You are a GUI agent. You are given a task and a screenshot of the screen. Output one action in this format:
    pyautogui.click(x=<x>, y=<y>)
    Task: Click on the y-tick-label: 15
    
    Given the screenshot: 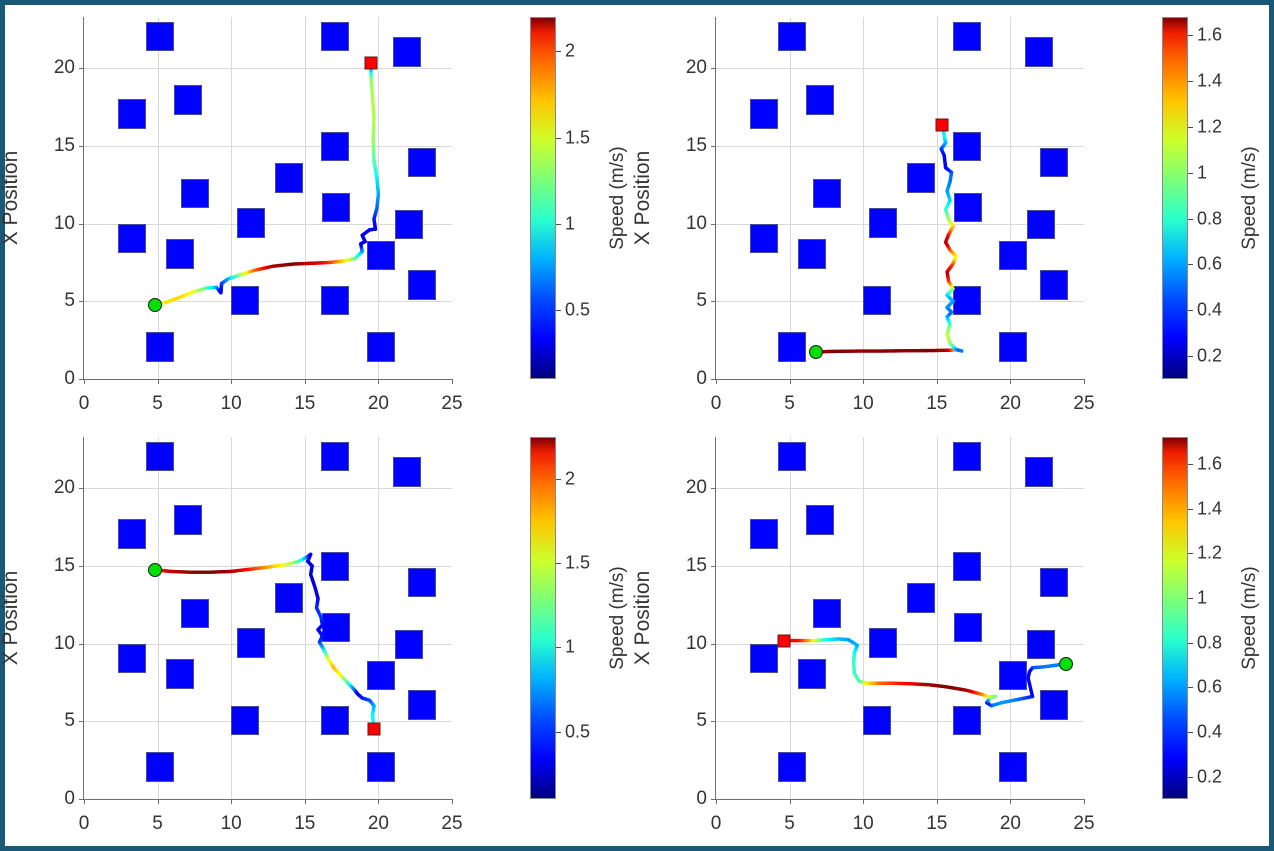 What is the action you would take?
    pyautogui.click(x=64, y=565)
    